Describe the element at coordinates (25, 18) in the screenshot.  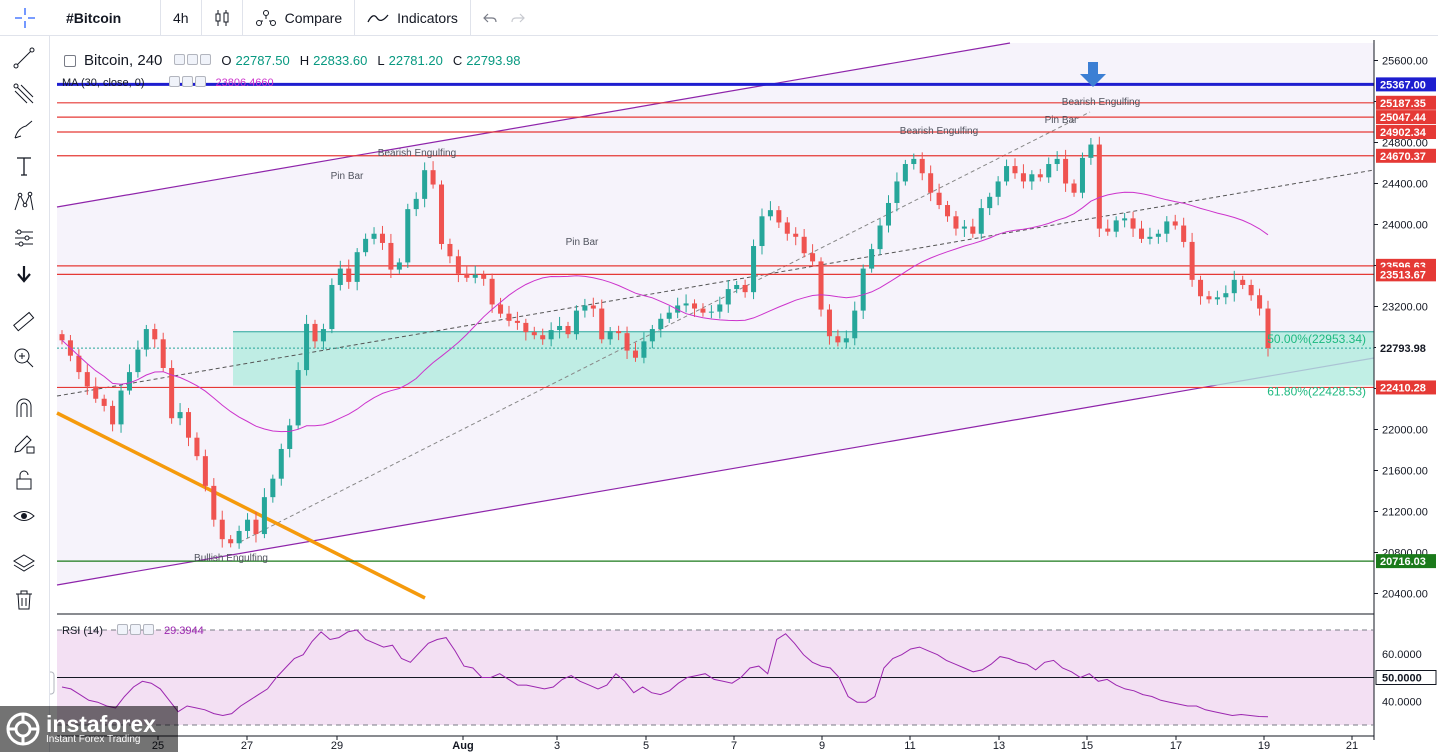
I see `crosshair-tool` at that location.